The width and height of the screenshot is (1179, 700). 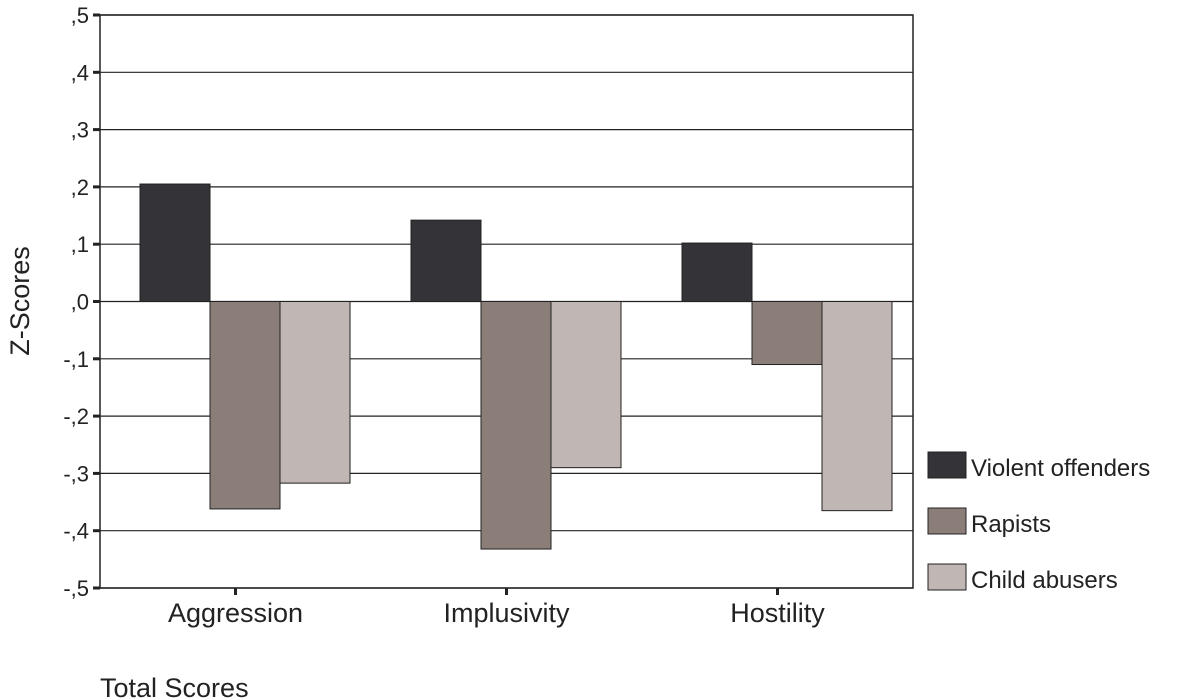 I want to click on y-tick-label: -,5, so click(x=76, y=588).